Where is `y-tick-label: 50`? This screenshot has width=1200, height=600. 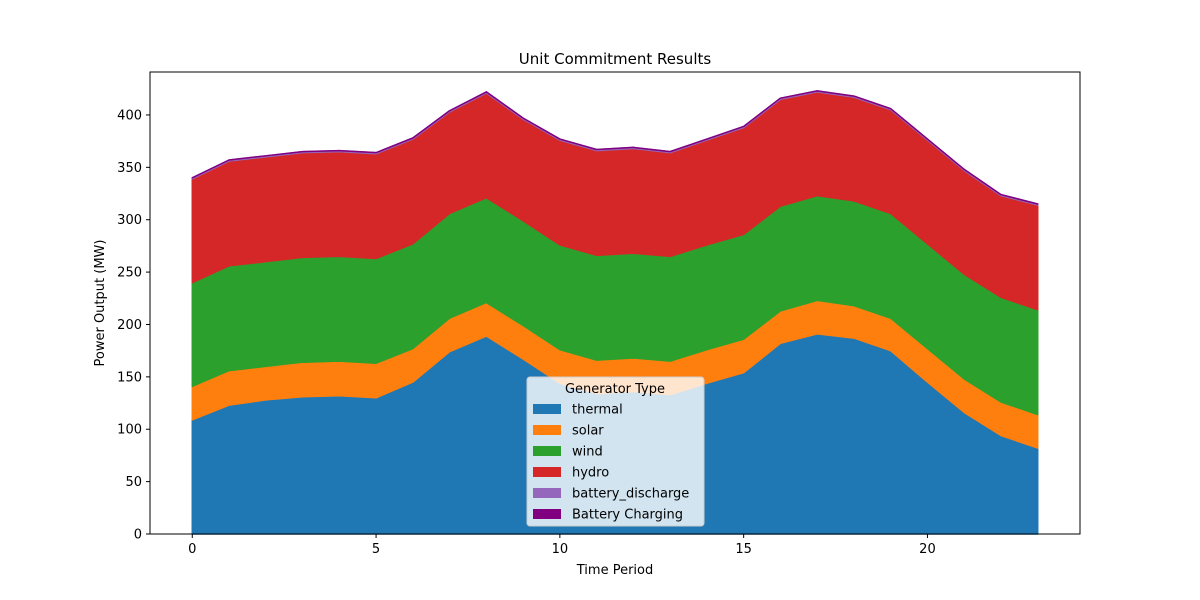 y-tick-label: 50 is located at coordinates (133, 482).